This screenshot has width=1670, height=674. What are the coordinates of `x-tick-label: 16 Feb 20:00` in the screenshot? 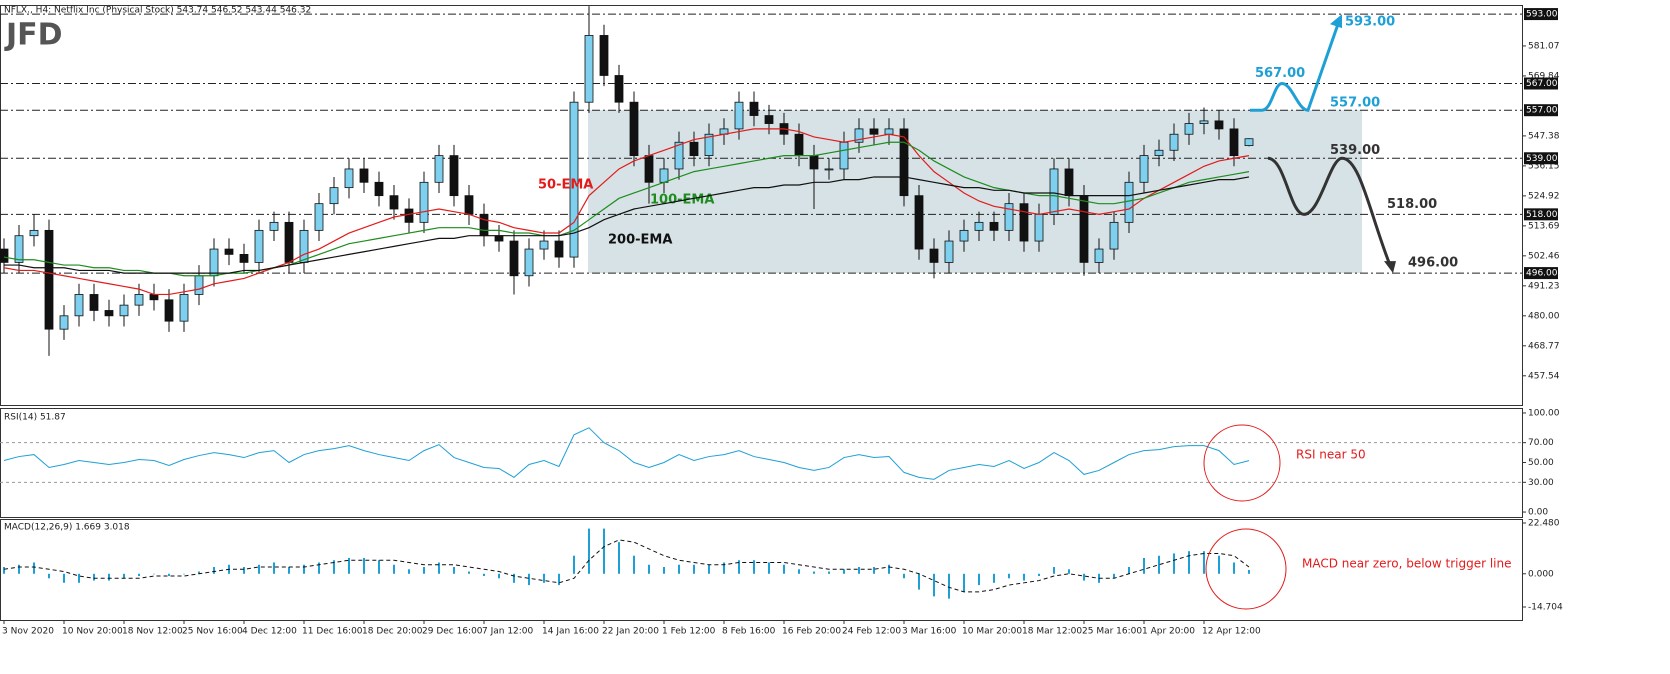 It's located at (811, 632).